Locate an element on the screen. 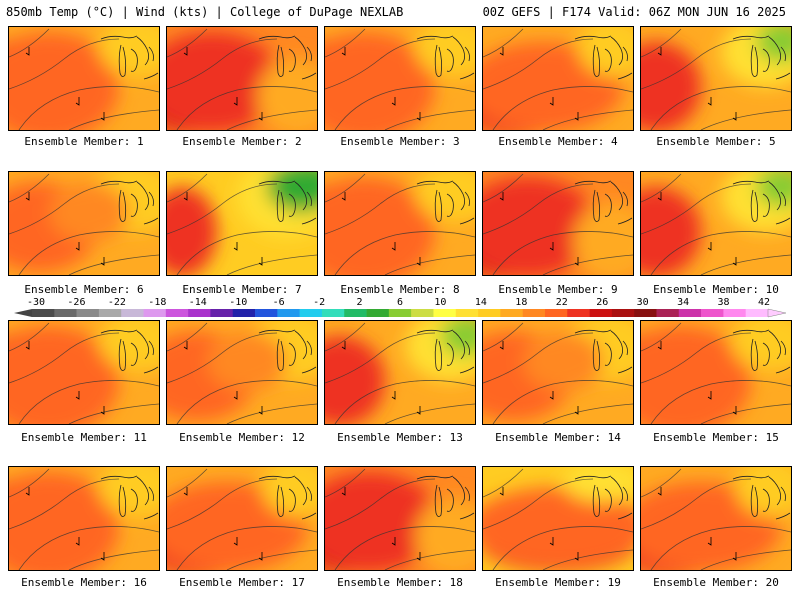 This screenshot has height=600, width=800. colorbar-left-arrow is located at coordinates (23, 313).